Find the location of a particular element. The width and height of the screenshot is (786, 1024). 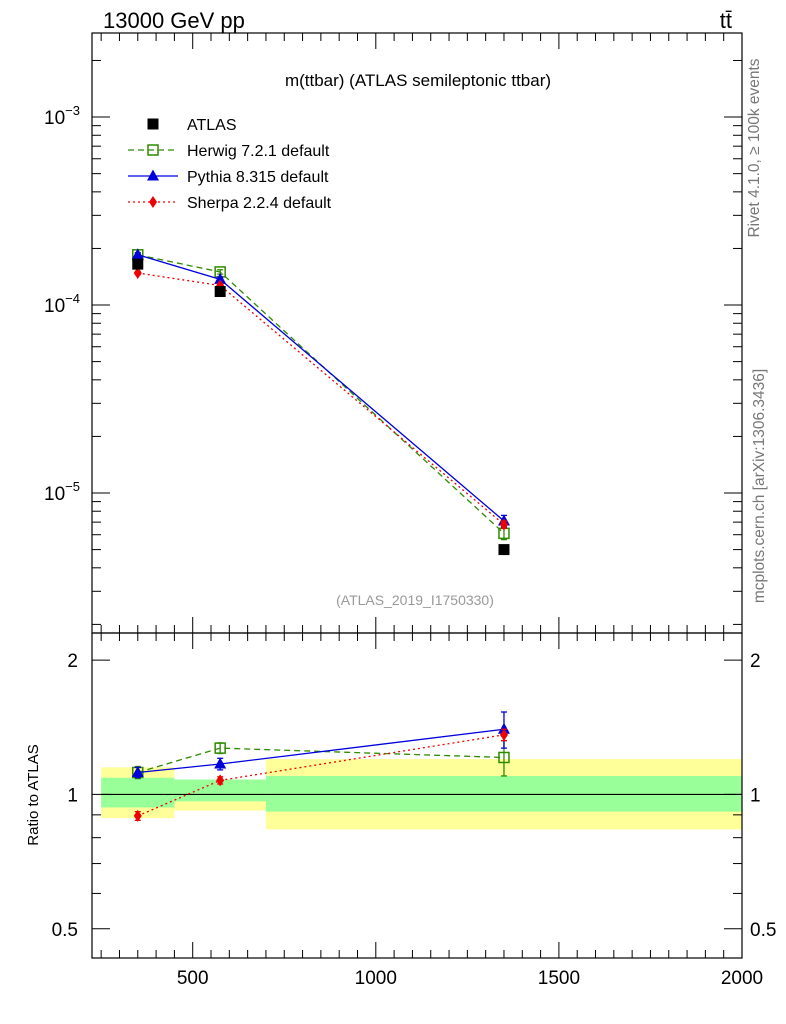

y-tick-label: 10⁻⁴ is located at coordinates (62, 304).